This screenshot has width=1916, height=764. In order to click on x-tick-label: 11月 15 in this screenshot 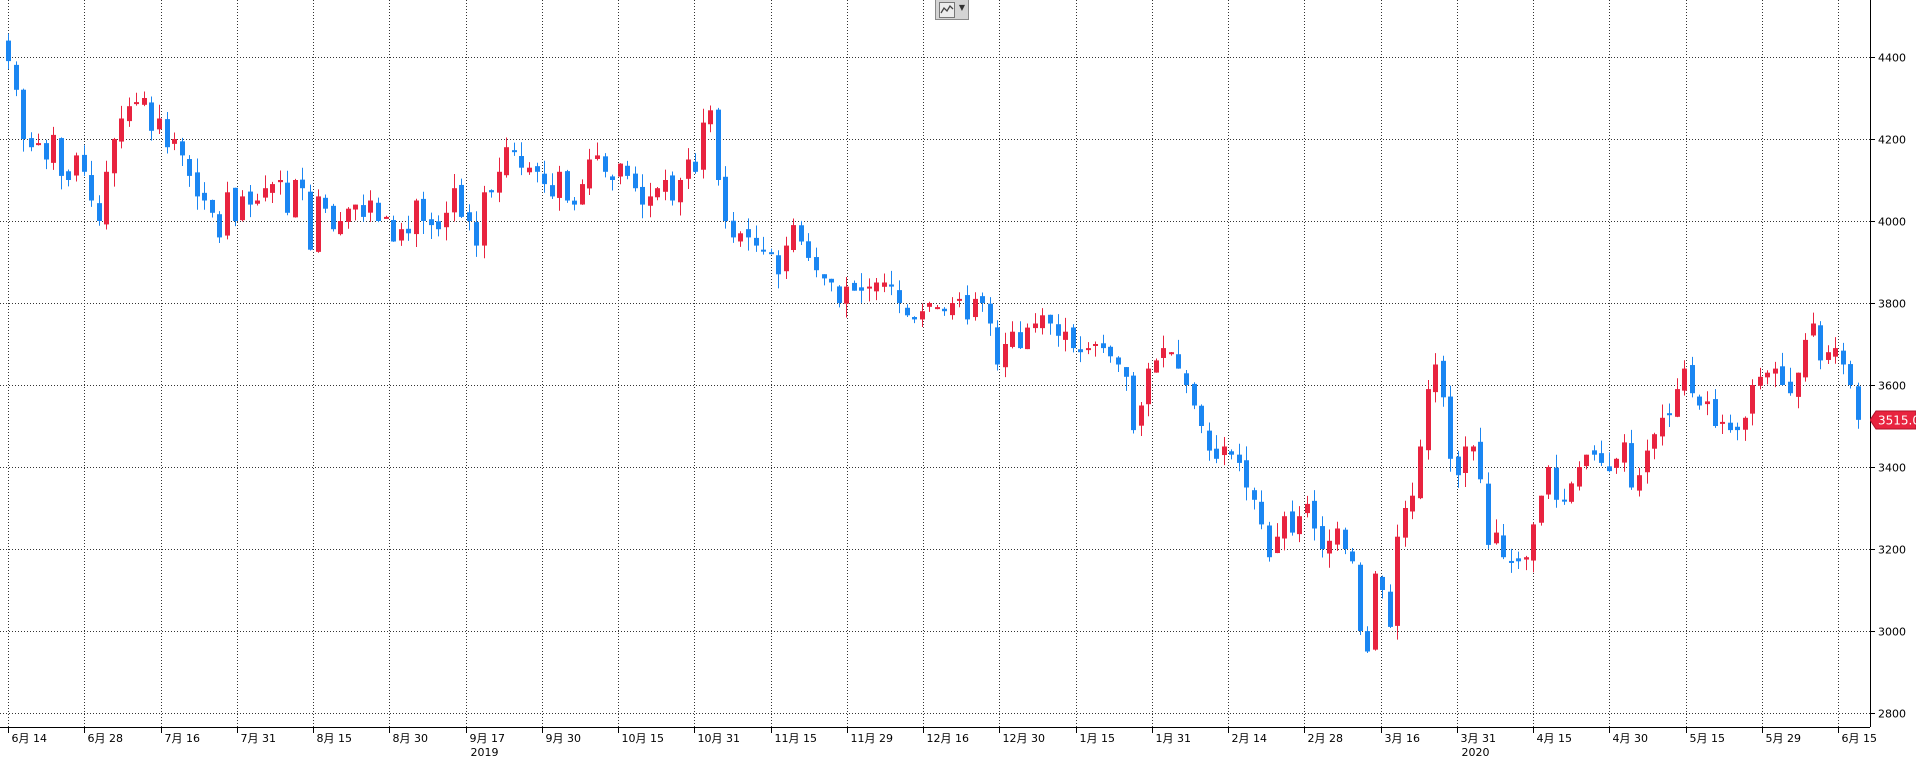, I will do `click(796, 738)`.